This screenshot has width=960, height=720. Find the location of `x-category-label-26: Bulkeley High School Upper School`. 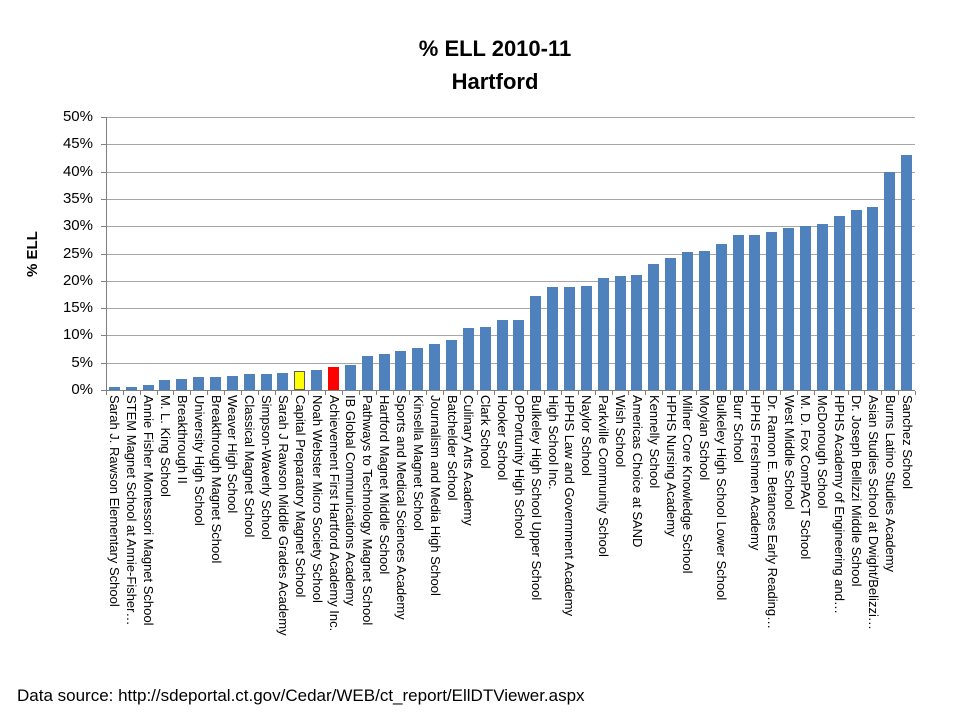

x-category-label-26: Bulkeley High School Upper School is located at coordinates (536, 498).